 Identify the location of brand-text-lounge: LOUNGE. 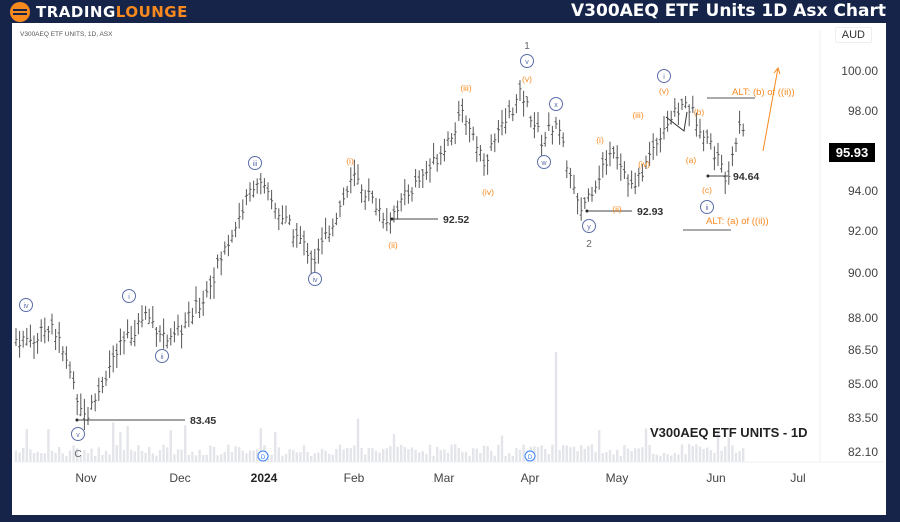
(151, 12).